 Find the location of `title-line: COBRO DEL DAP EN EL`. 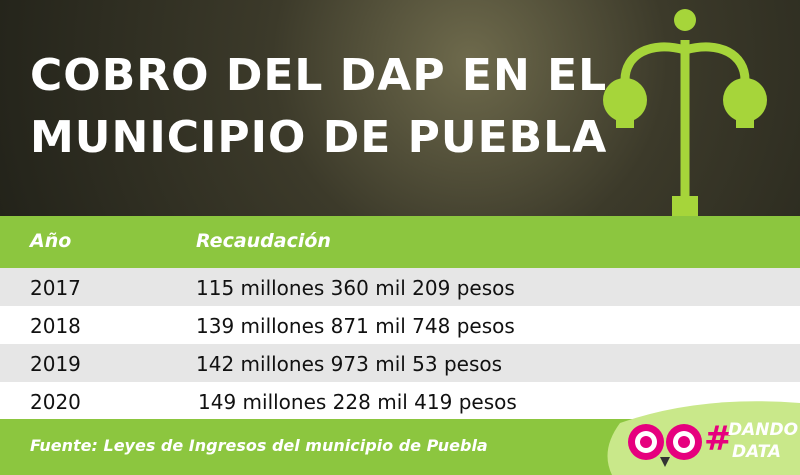

title-line: COBRO DEL DAP EN EL is located at coordinates (319, 75).